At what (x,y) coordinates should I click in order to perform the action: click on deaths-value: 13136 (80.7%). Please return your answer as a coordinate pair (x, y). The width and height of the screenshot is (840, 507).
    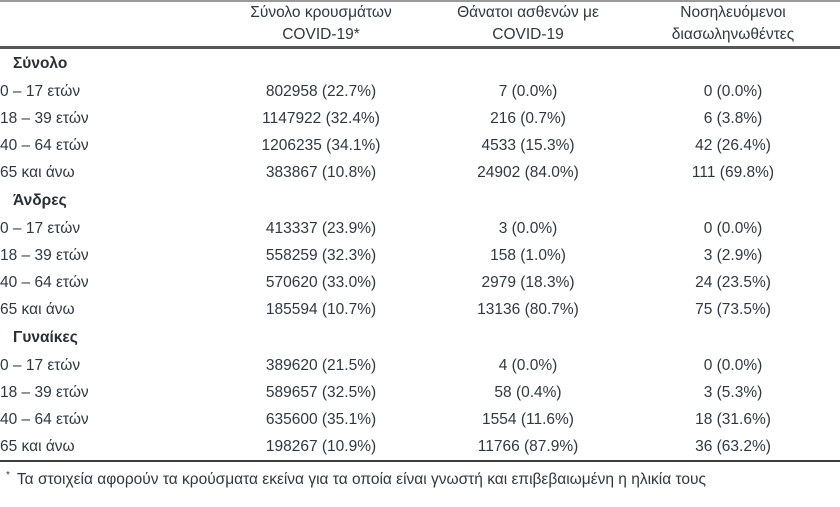
    Looking at the image, I should click on (528, 309).